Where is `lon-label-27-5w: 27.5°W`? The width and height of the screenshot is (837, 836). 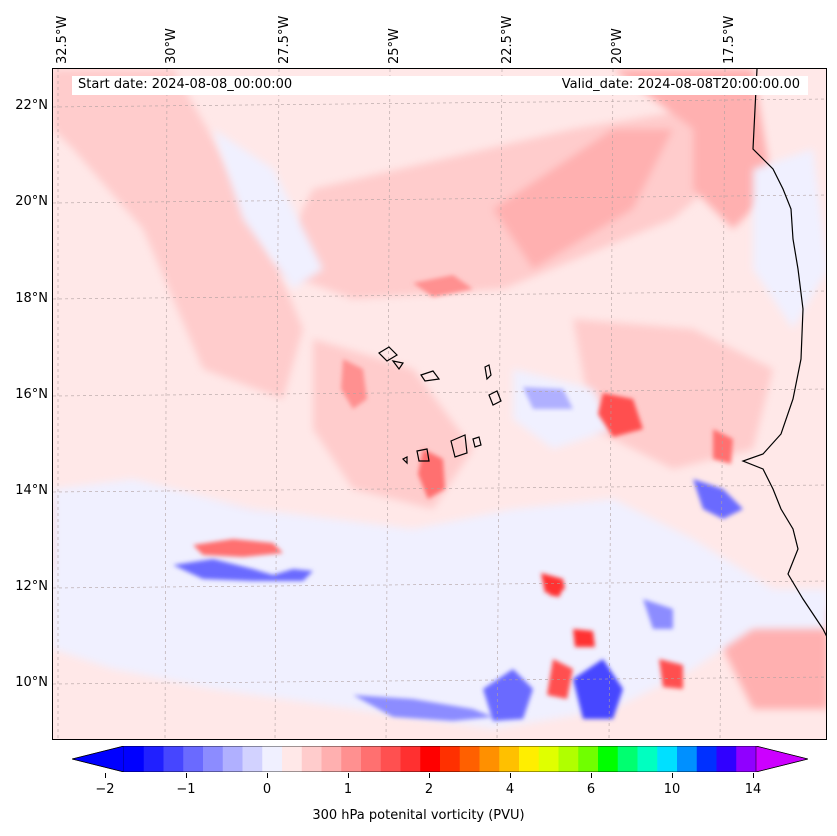 lon-label-27-5w: 27.5°W is located at coordinates (284, 39).